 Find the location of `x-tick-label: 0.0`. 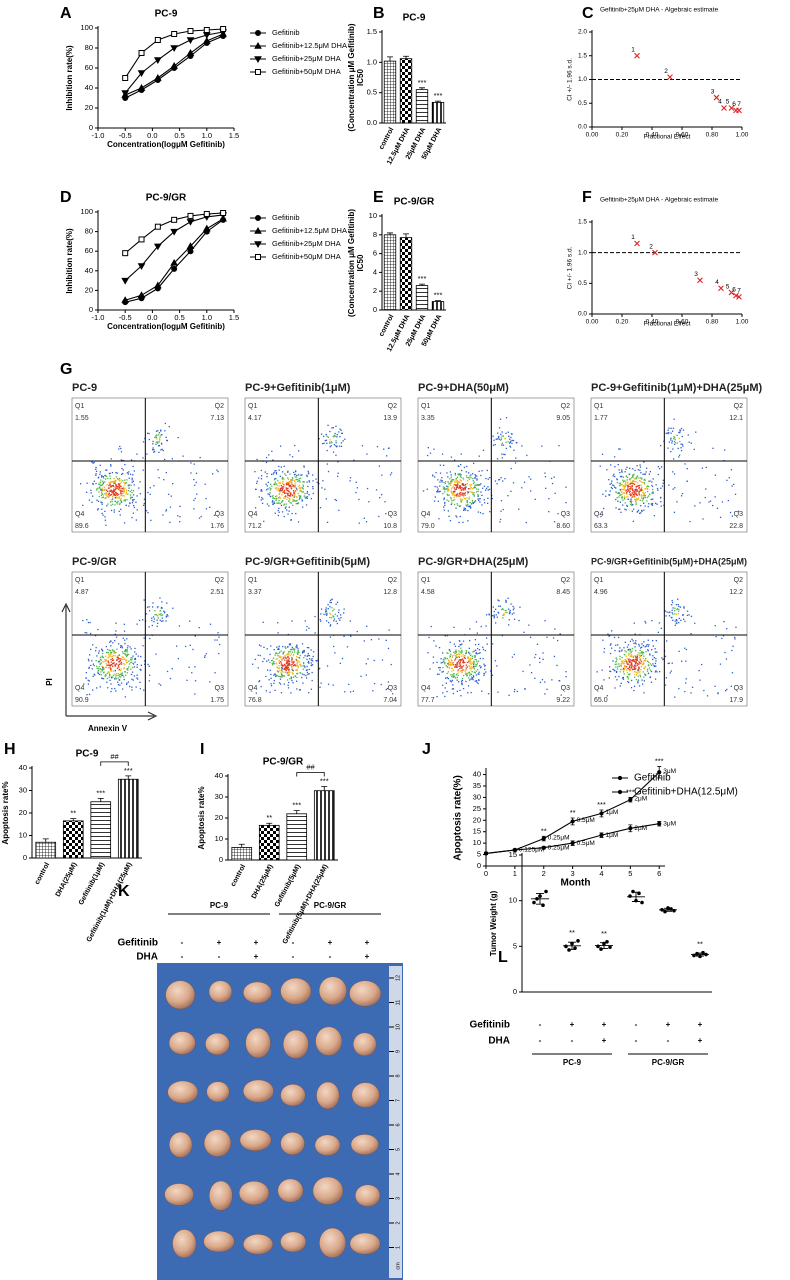

x-tick-label: 0.0 is located at coordinates (152, 135).